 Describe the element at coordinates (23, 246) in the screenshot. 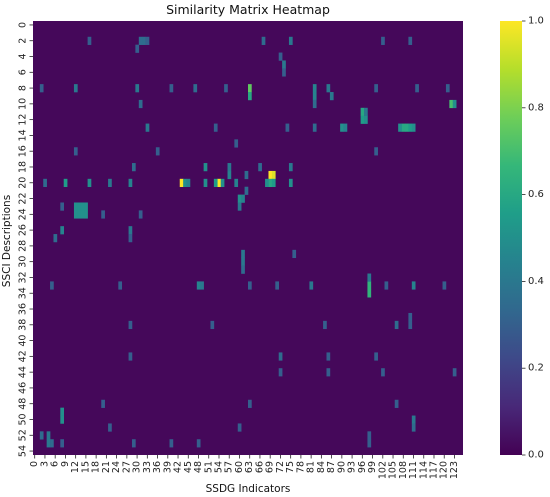

I see `y-tick-label: 28` at that location.